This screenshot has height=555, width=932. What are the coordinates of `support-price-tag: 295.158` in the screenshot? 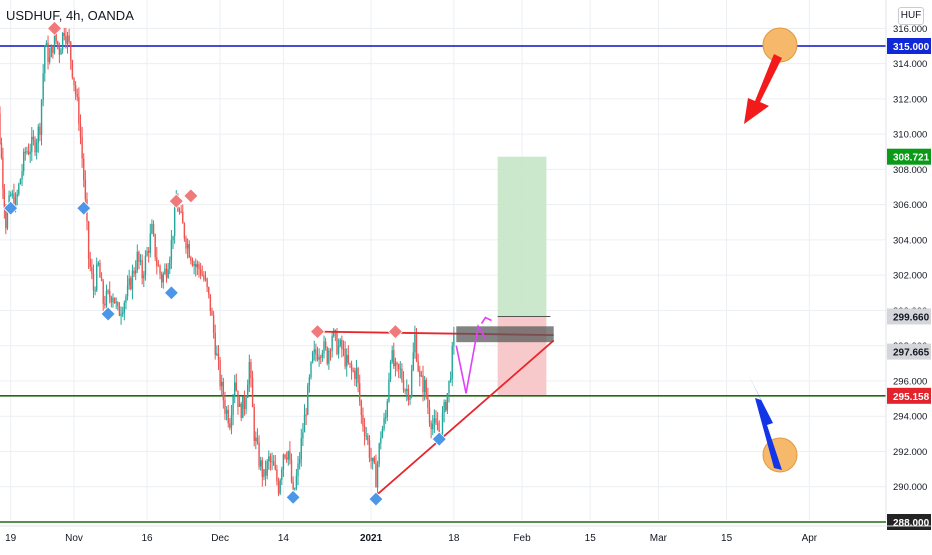 It's located at (911, 397).